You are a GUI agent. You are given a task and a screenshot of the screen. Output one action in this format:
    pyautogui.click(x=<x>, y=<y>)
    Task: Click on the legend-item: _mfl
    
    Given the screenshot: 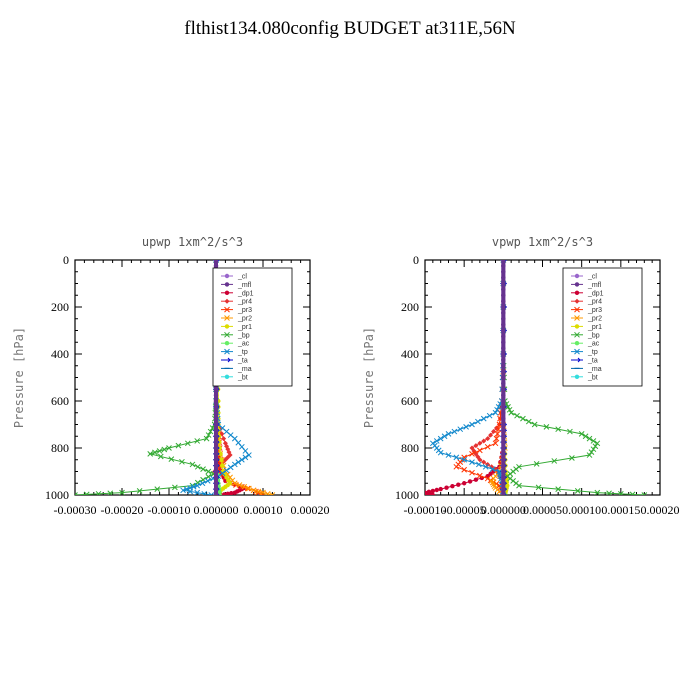 What is the action you would take?
    pyautogui.click(x=586, y=285)
    